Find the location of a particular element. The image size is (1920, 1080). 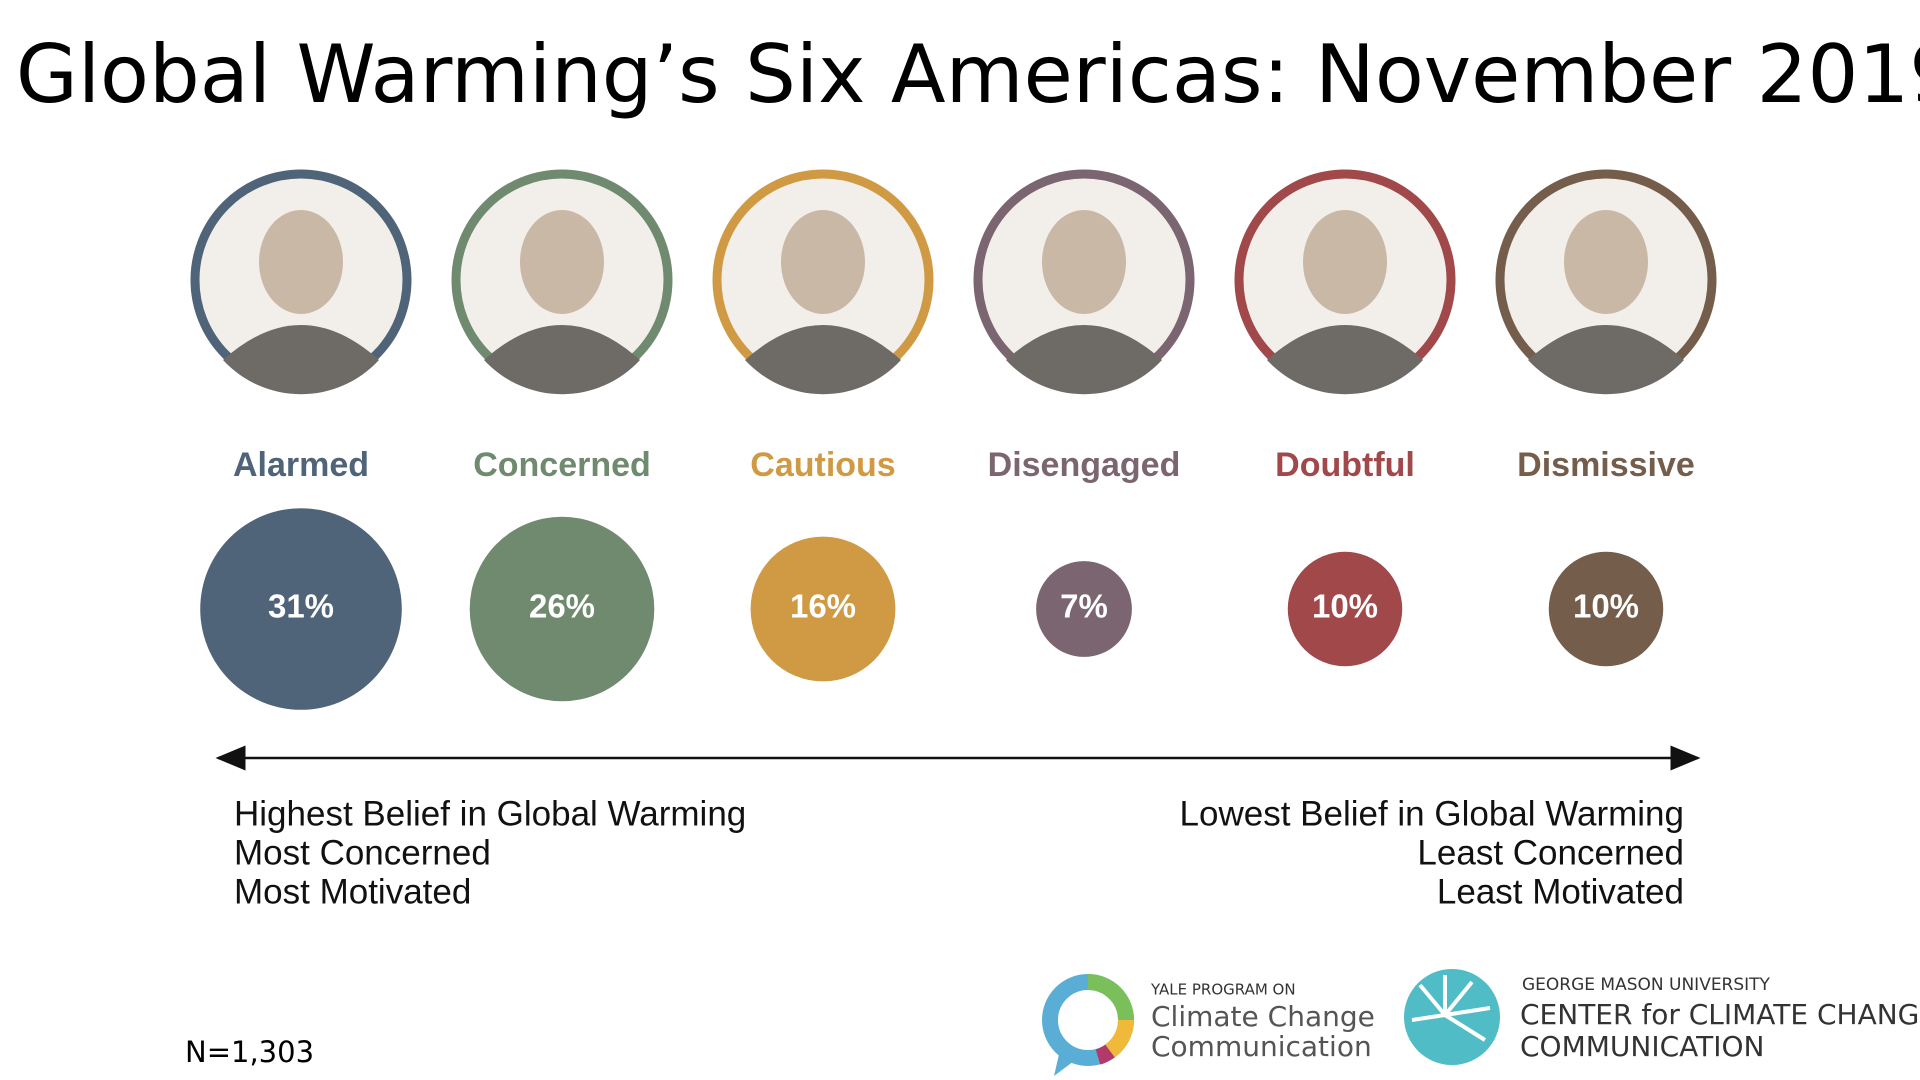

sample-note: N=1,303 is located at coordinates (249, 1052).